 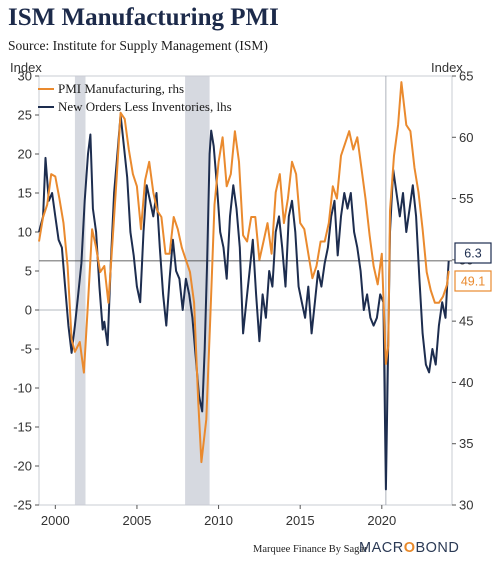 I want to click on x-tick-label: 2010, so click(x=218, y=520).